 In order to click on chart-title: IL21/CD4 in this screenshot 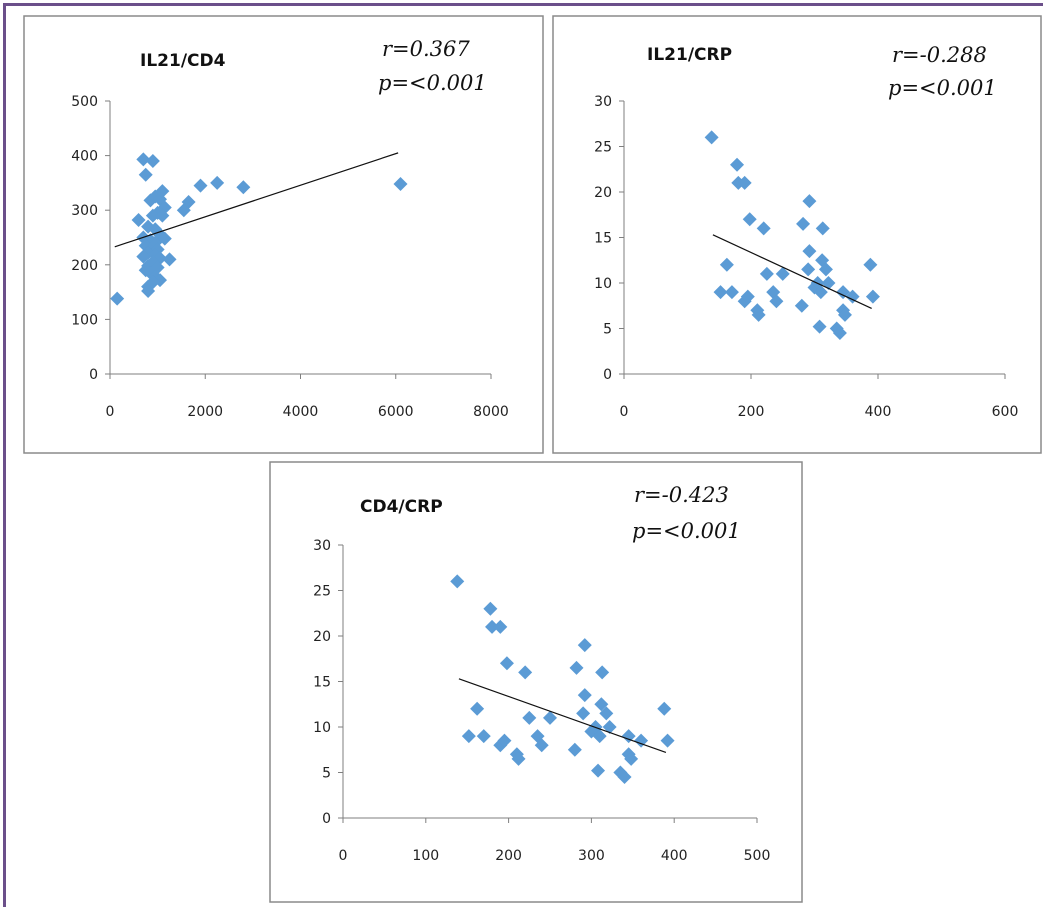, I will do `click(183, 61)`.